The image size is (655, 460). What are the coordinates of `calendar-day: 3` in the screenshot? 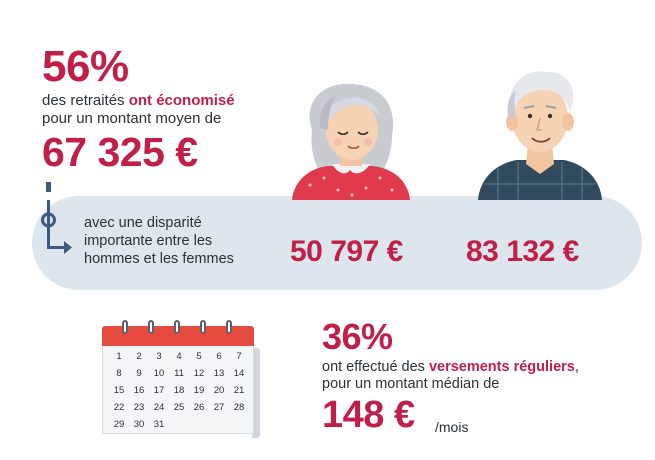 It's located at (159, 356).